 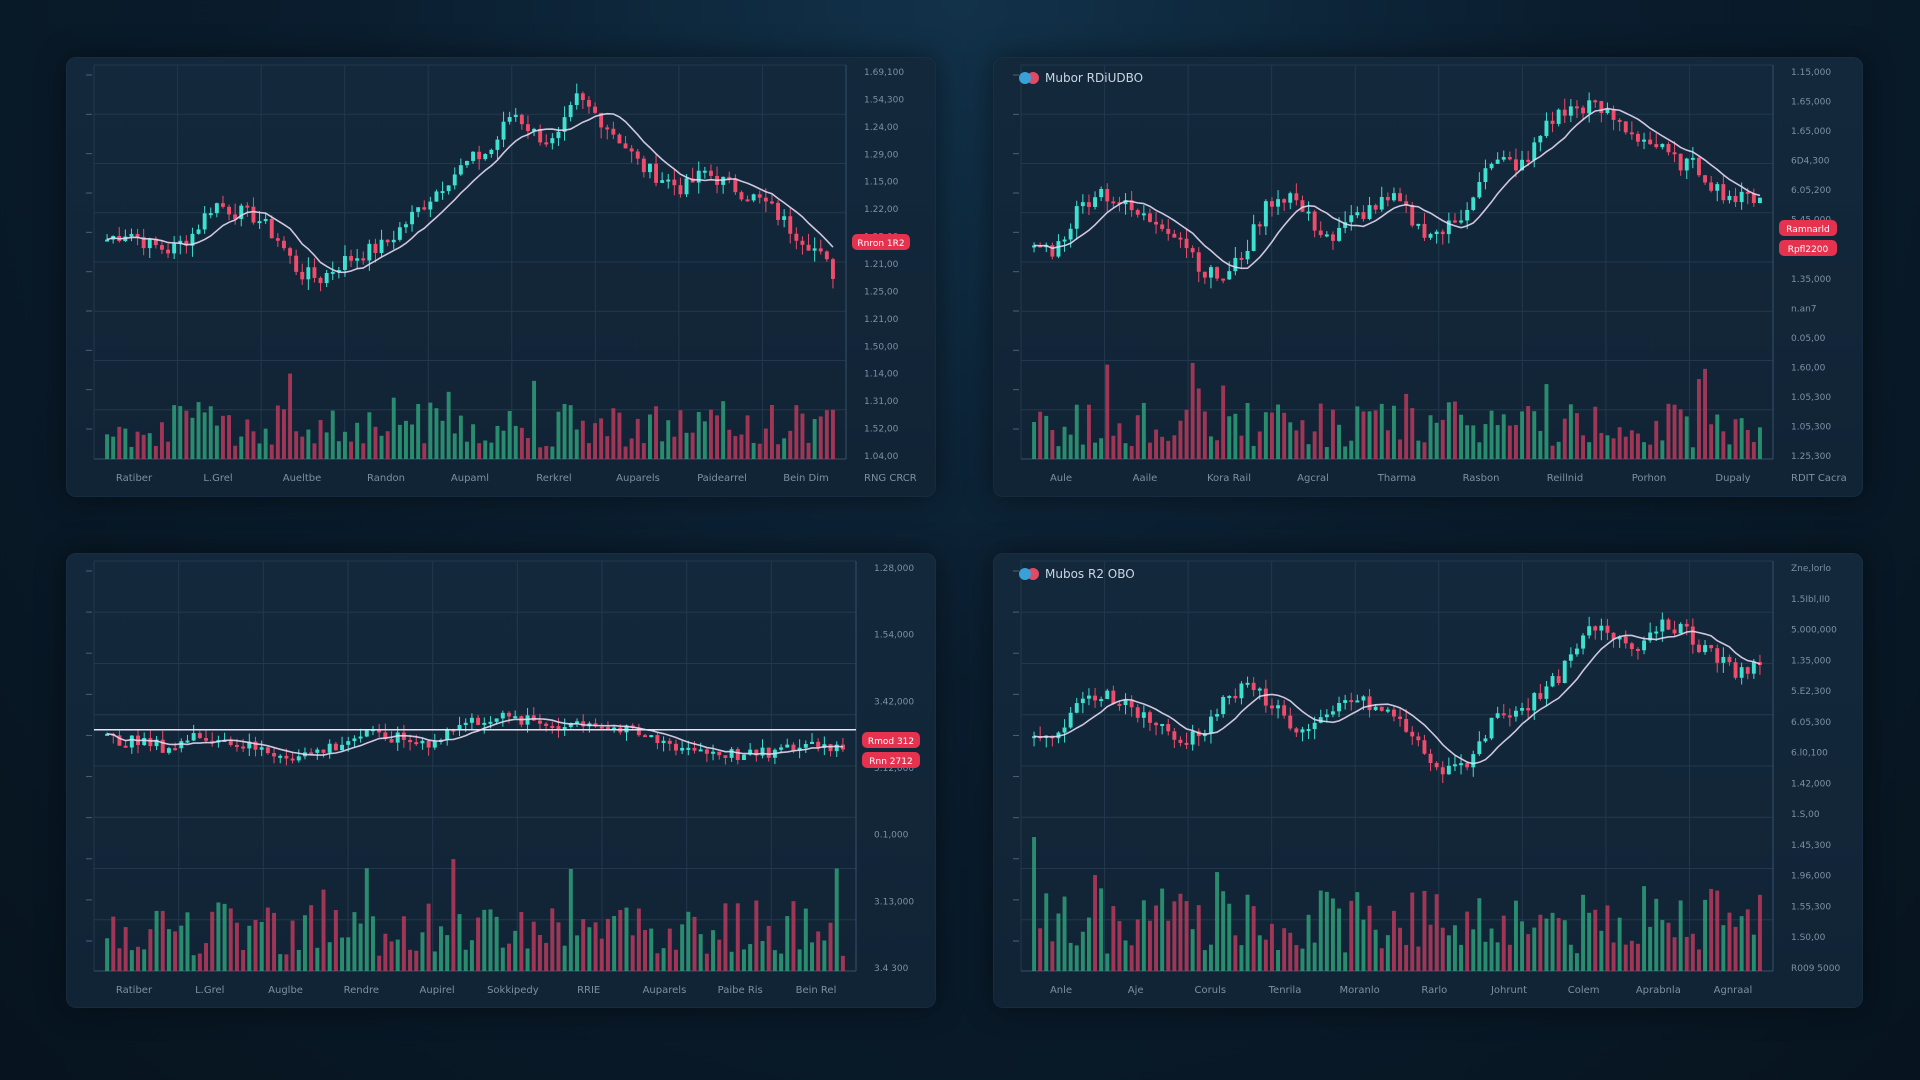 I want to click on x-tick-label: Agnraal, so click(x=1733, y=990).